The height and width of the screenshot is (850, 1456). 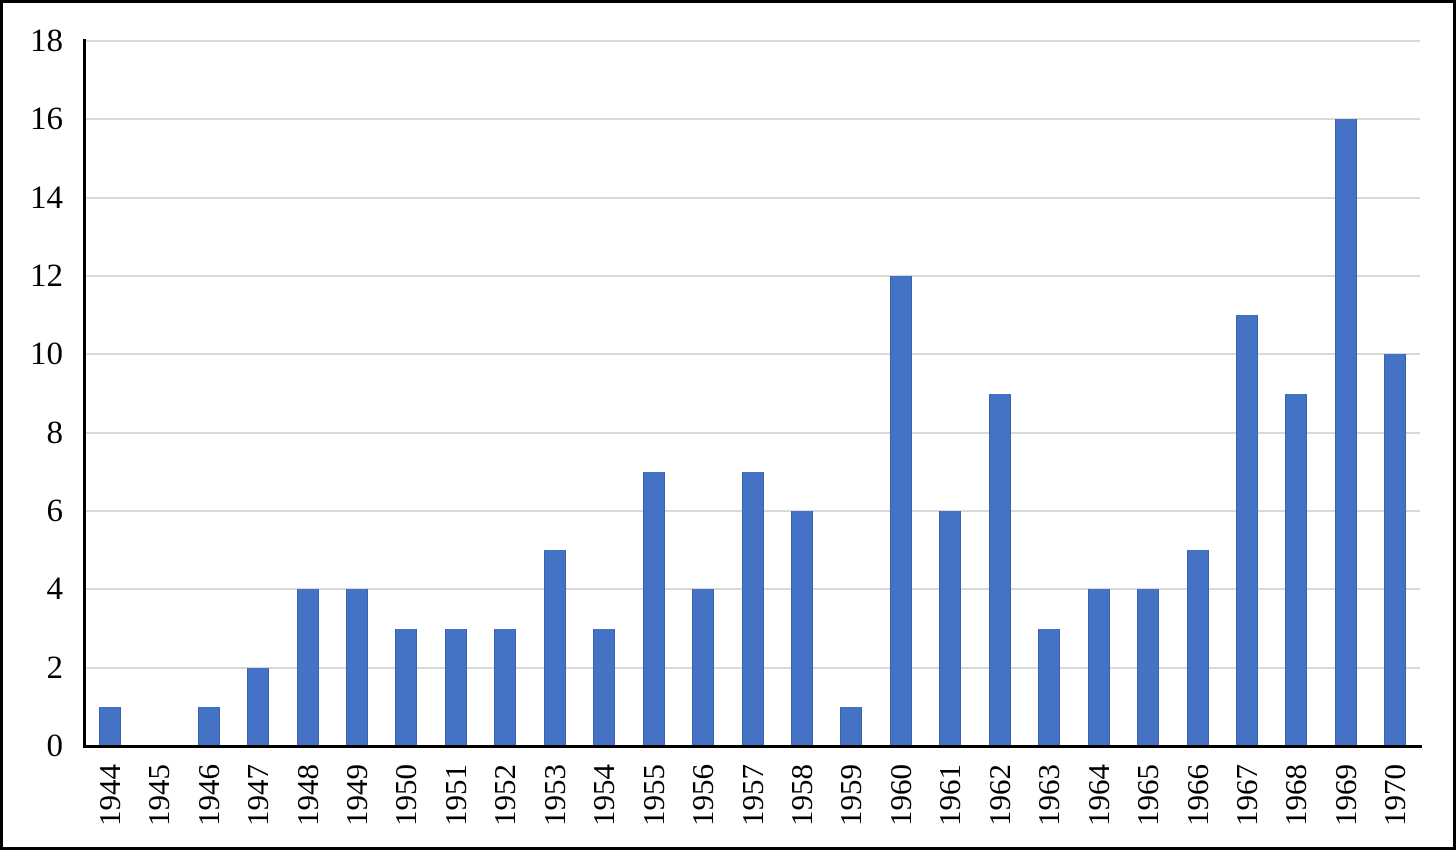 I want to click on y-axis-line, so click(x=84, y=393).